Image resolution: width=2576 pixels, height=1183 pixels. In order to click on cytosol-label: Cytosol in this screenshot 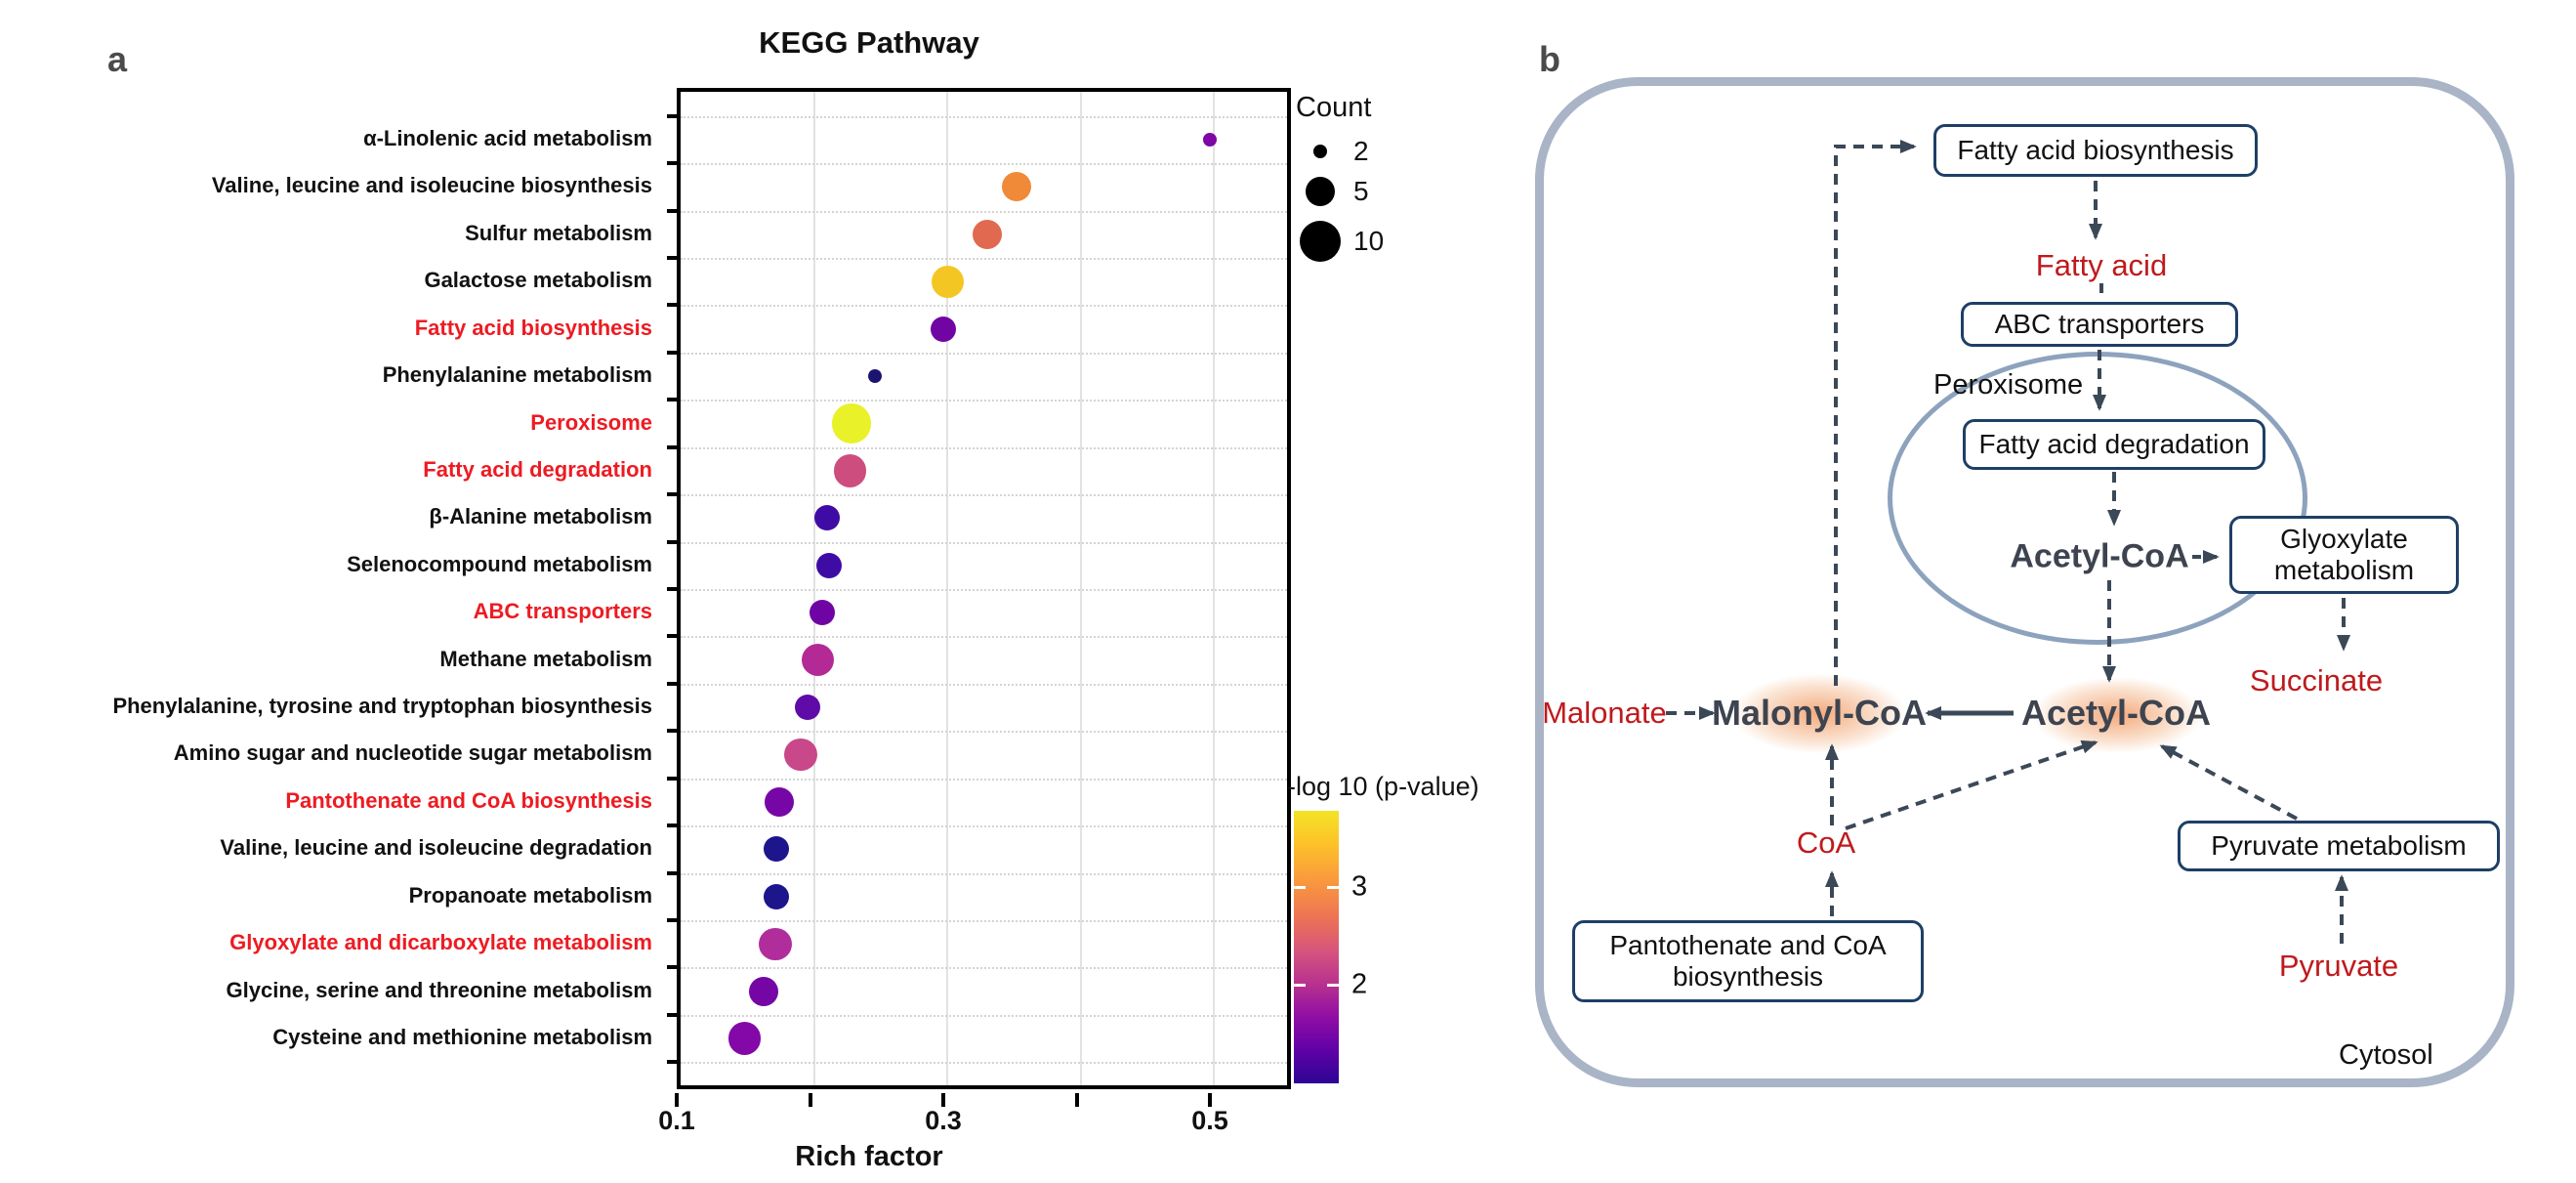, I will do `click(2386, 1055)`.